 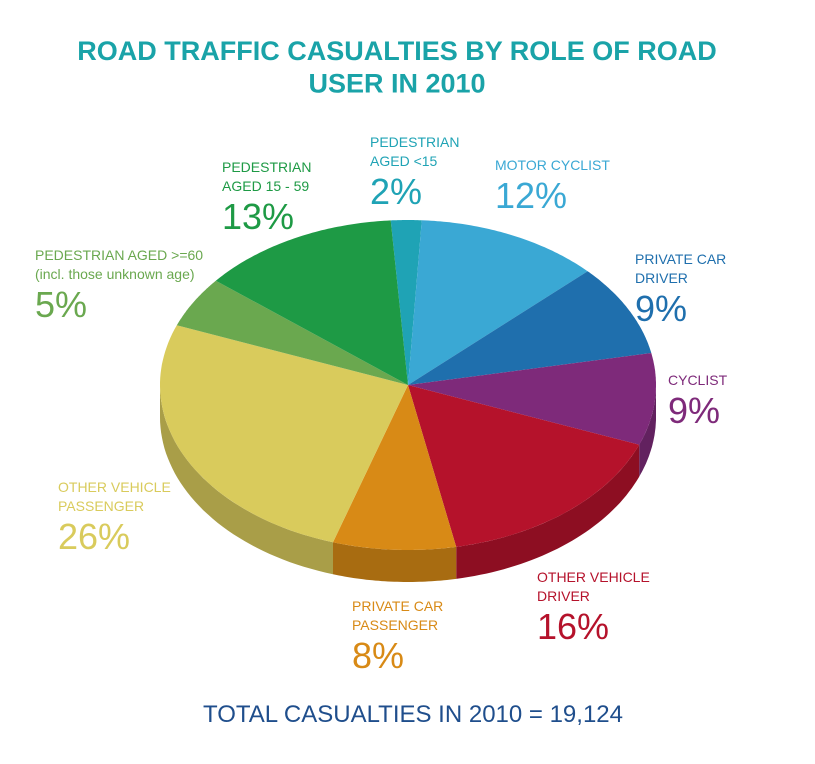 What do you see at coordinates (573, 626) in the screenshot?
I see `value-label: 16%` at bounding box center [573, 626].